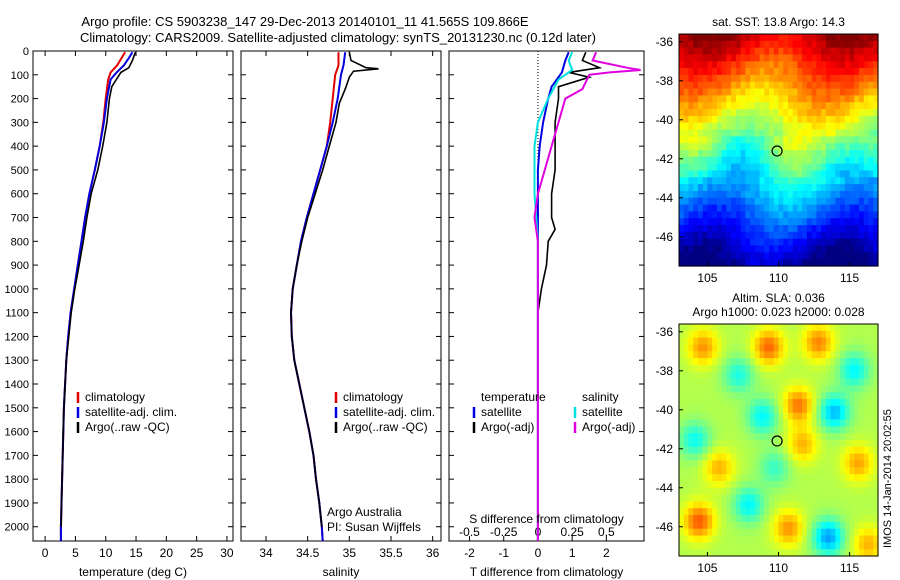  Describe the element at coordinates (665, 81) in the screenshot. I see `y-tick-label: -38` at that location.